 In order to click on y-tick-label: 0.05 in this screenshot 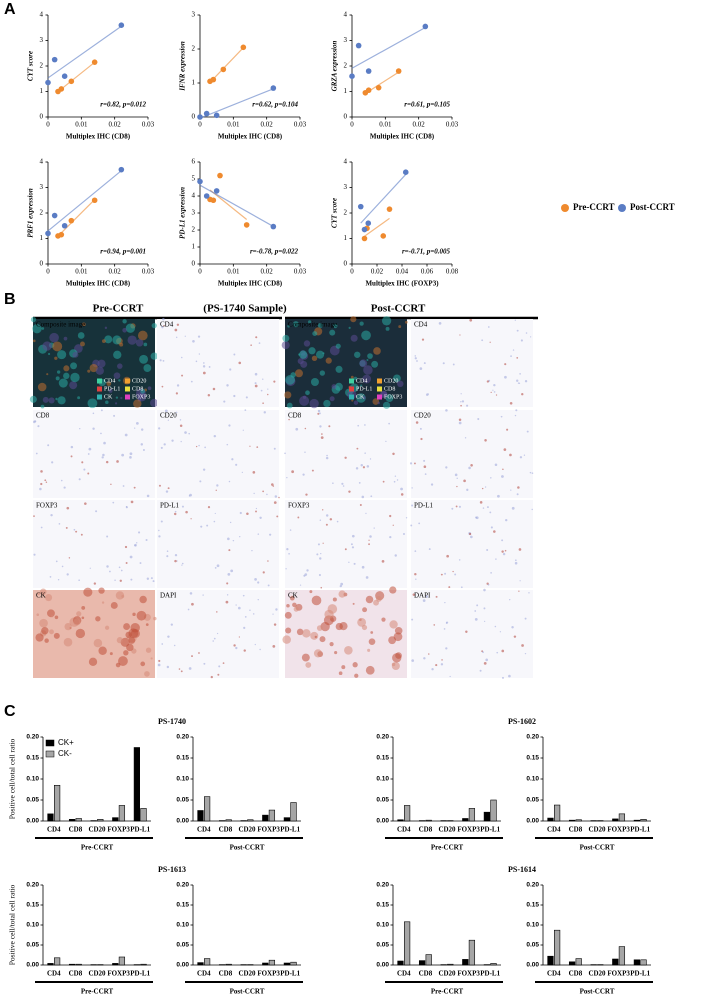, I will do `click(182, 945)`.